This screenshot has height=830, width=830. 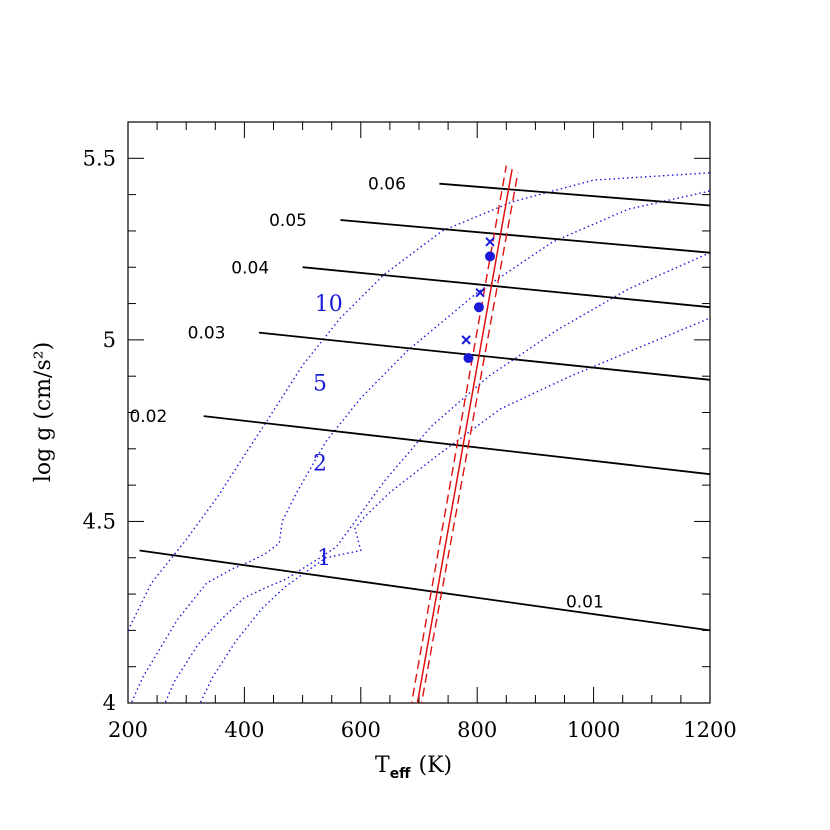 What do you see at coordinates (250, 268) in the screenshot?
I see `mass-track-label: 0.04` at bounding box center [250, 268].